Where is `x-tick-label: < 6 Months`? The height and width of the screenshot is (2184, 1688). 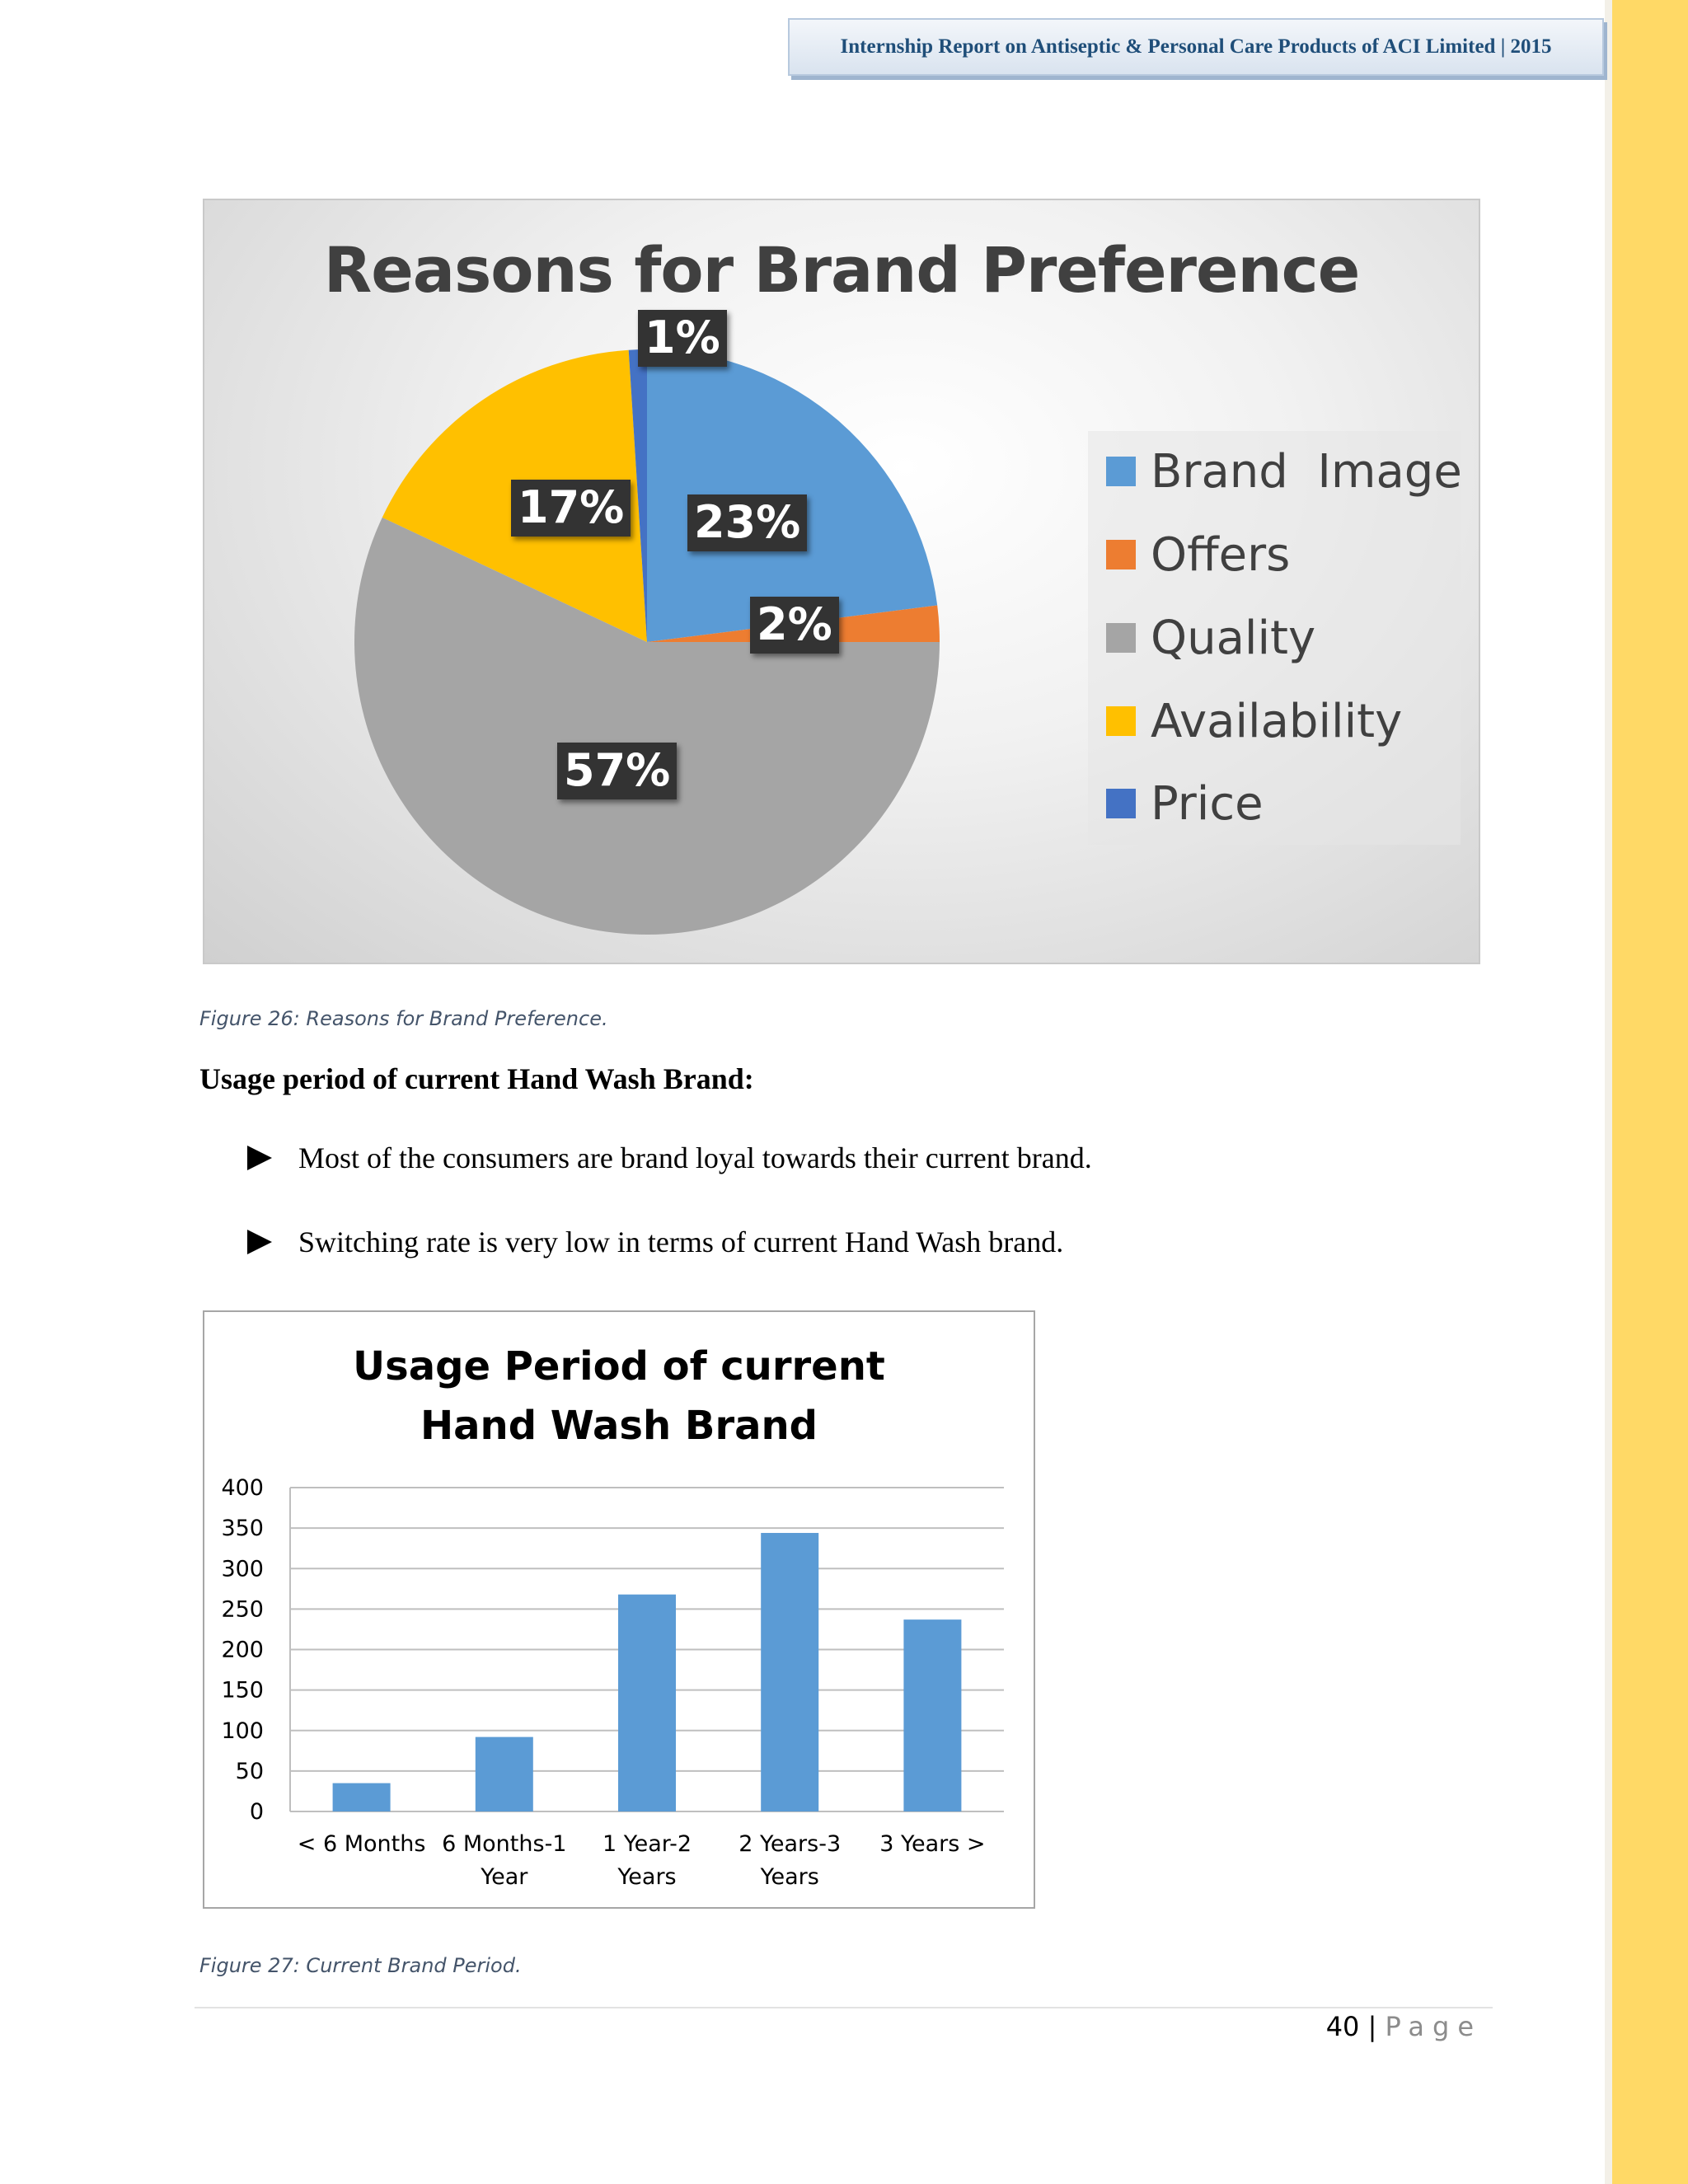
x-tick-label: < 6 Months is located at coordinates (362, 1844).